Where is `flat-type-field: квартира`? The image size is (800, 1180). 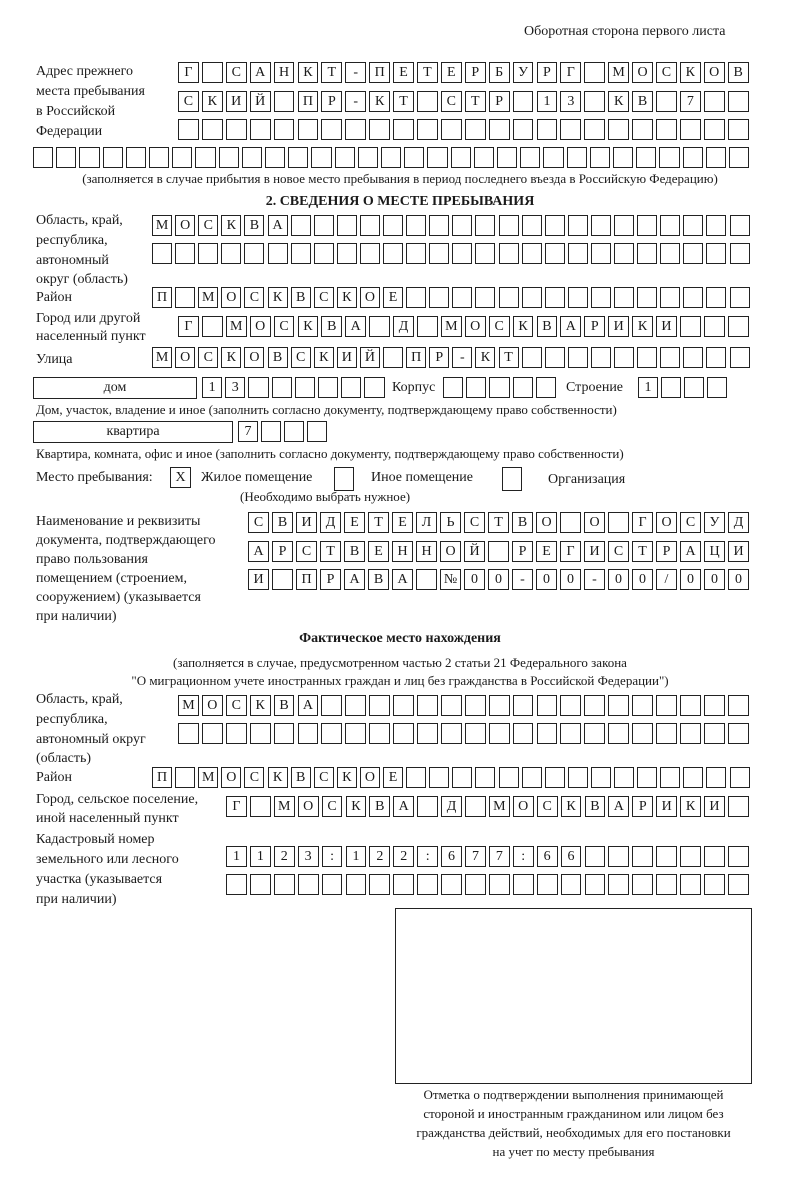
flat-type-field: квартира is located at coordinates (133, 432).